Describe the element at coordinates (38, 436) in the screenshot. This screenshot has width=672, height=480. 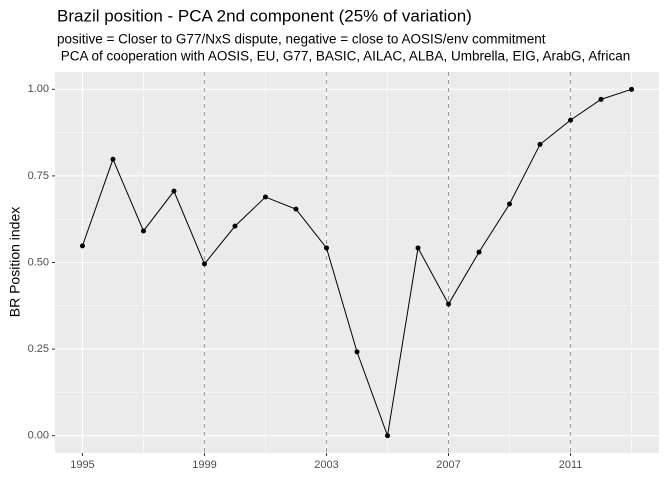
I see `y-tick-label: 0.00` at that location.